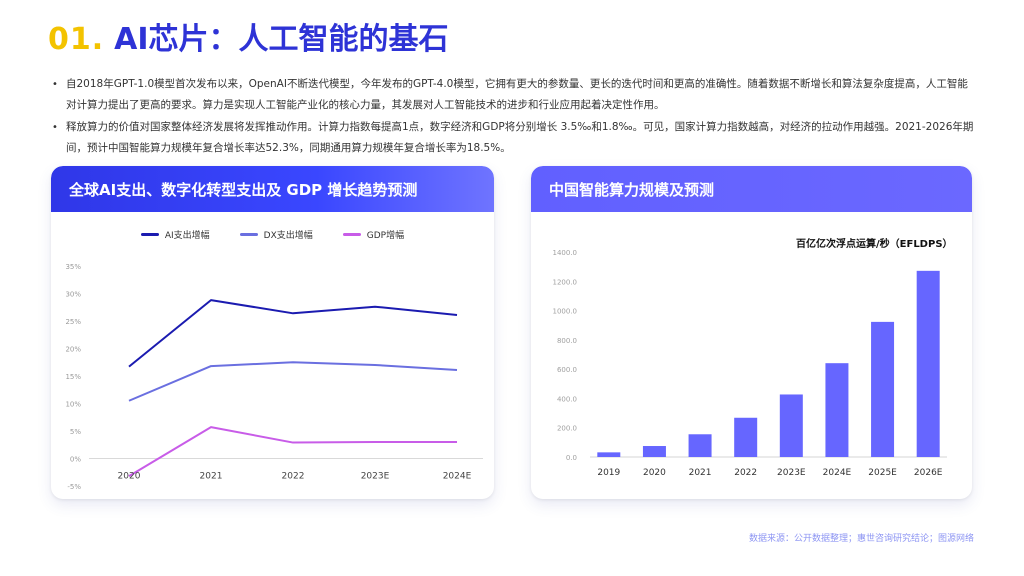 Image resolution: width=1024 pixels, height=576 pixels. I want to click on y-tick-label: 0%, so click(75, 460).